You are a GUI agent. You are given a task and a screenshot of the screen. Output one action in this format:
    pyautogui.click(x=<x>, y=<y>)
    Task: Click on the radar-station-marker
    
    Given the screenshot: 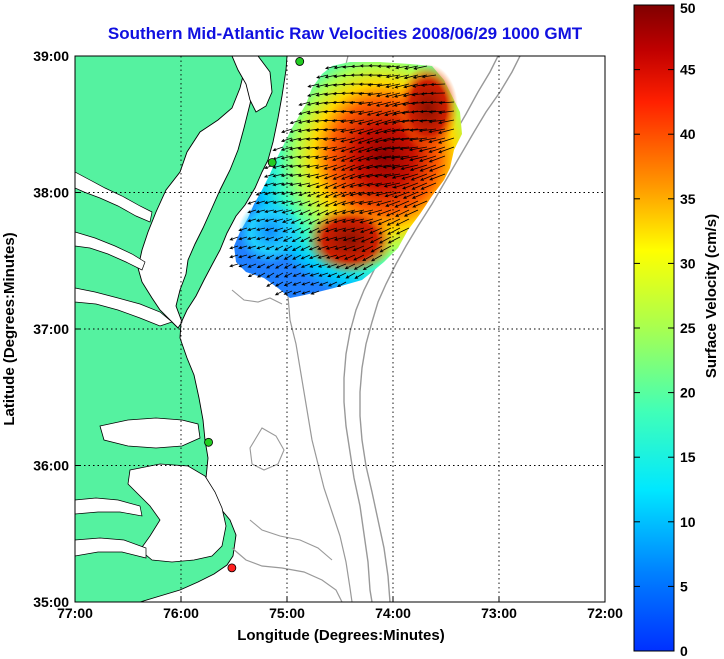 What is the action you would take?
    pyautogui.click(x=232, y=568)
    